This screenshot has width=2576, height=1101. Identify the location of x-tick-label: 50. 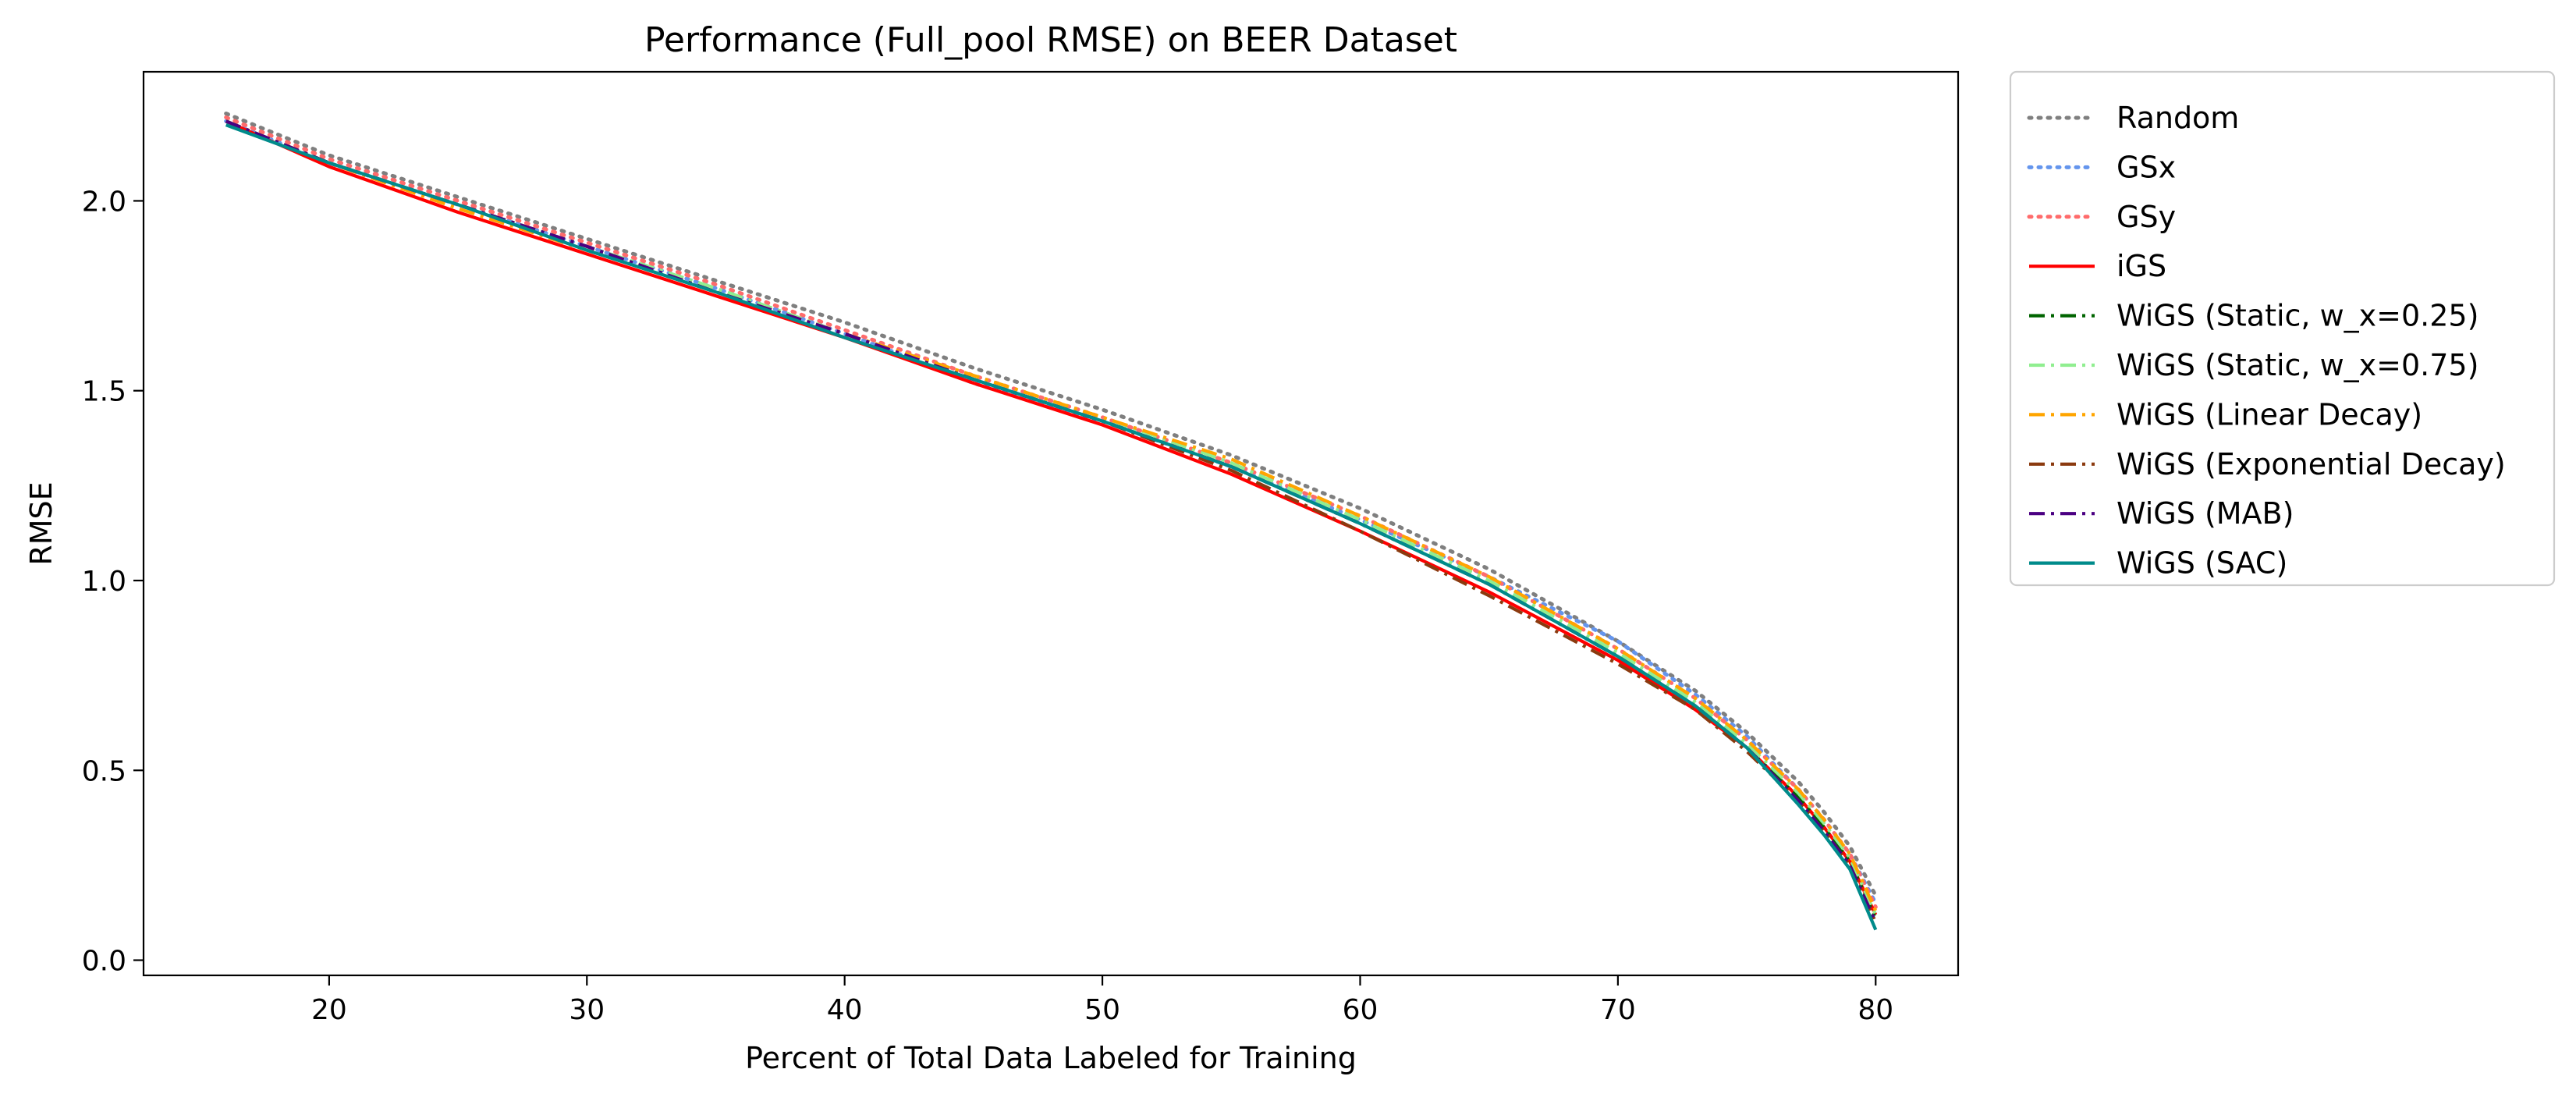
(1102, 1010).